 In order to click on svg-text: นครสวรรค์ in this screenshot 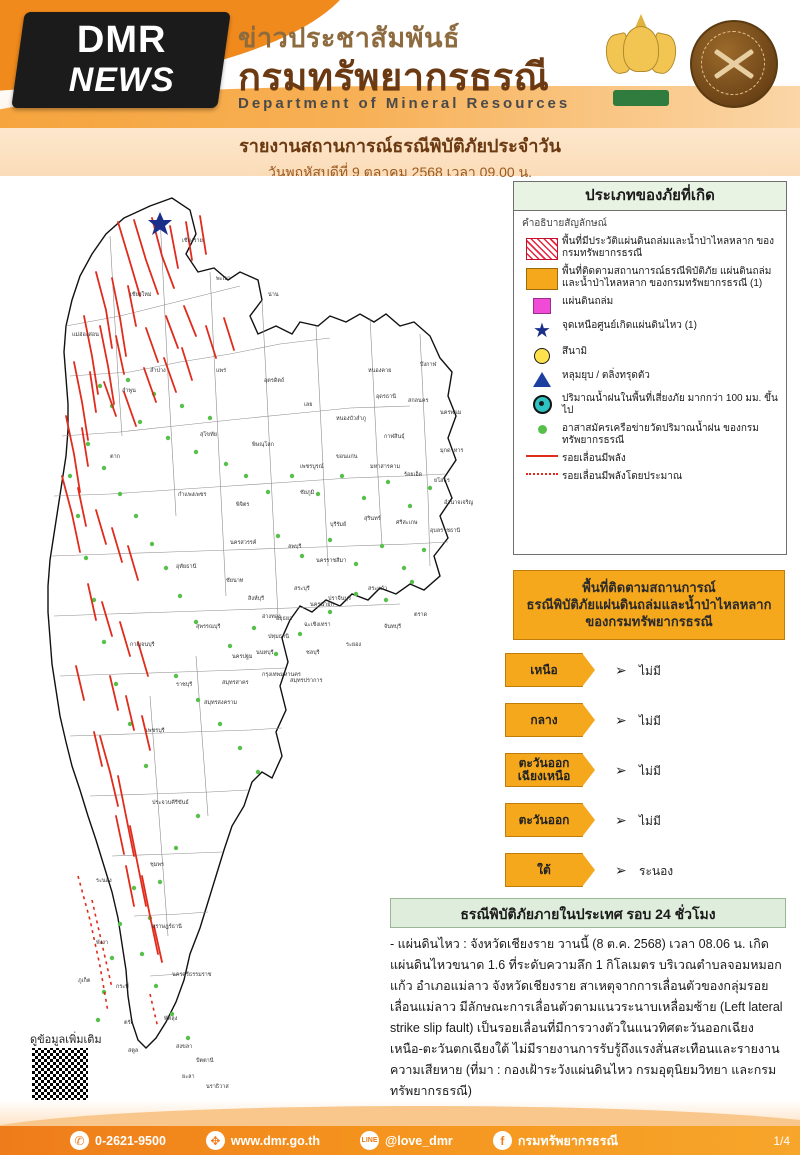, I will do `click(243, 542)`.